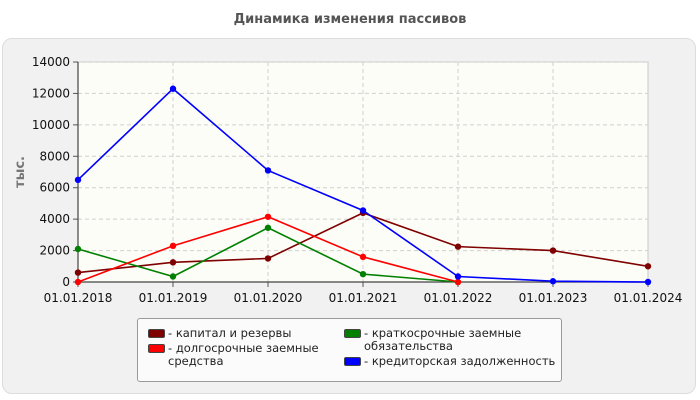 This screenshot has width=700, height=400. Describe the element at coordinates (51, 62) in the screenshot. I see `y-tick-label: 14000` at that location.